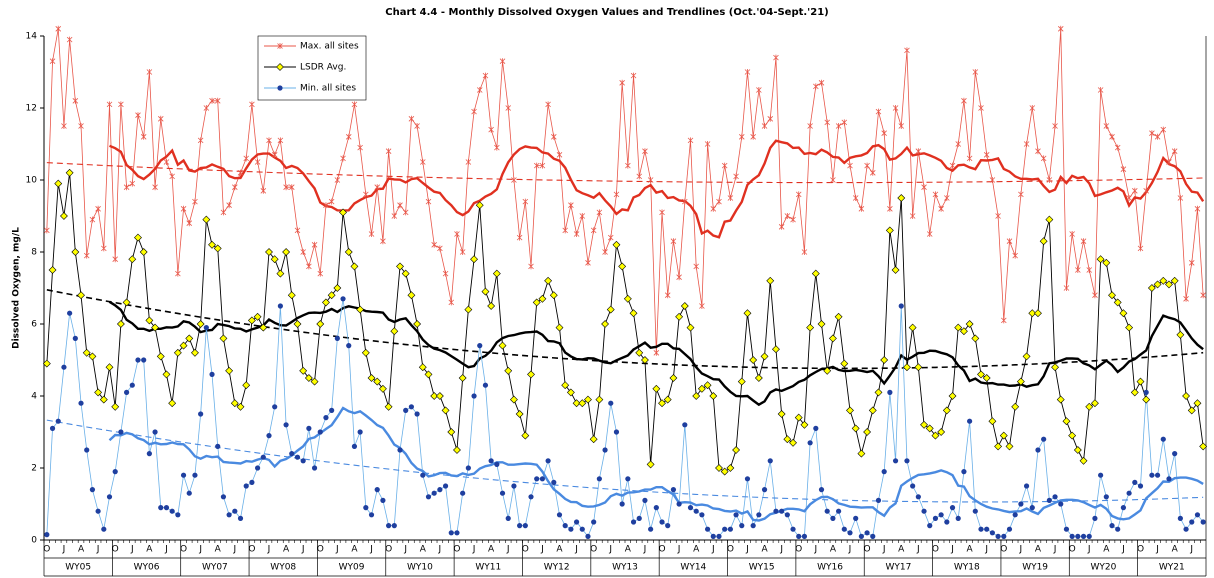  I want to click on group-label: WY07, so click(215, 568).